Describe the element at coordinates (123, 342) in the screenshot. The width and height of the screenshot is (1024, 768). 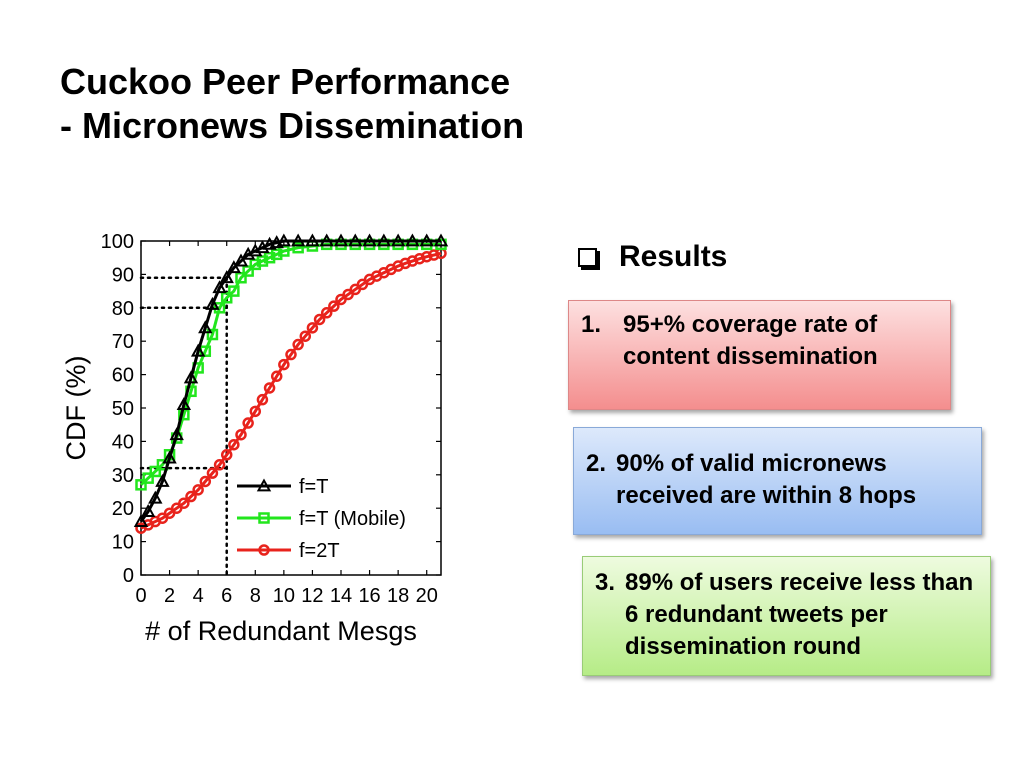
I see `y-tick-label: 70` at that location.